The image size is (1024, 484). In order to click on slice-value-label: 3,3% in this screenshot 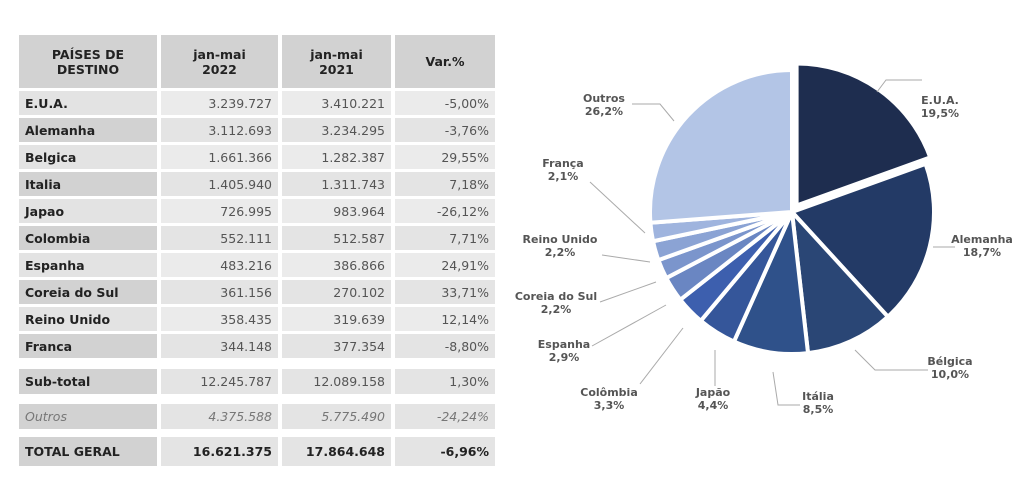, I will do `click(609, 405)`.